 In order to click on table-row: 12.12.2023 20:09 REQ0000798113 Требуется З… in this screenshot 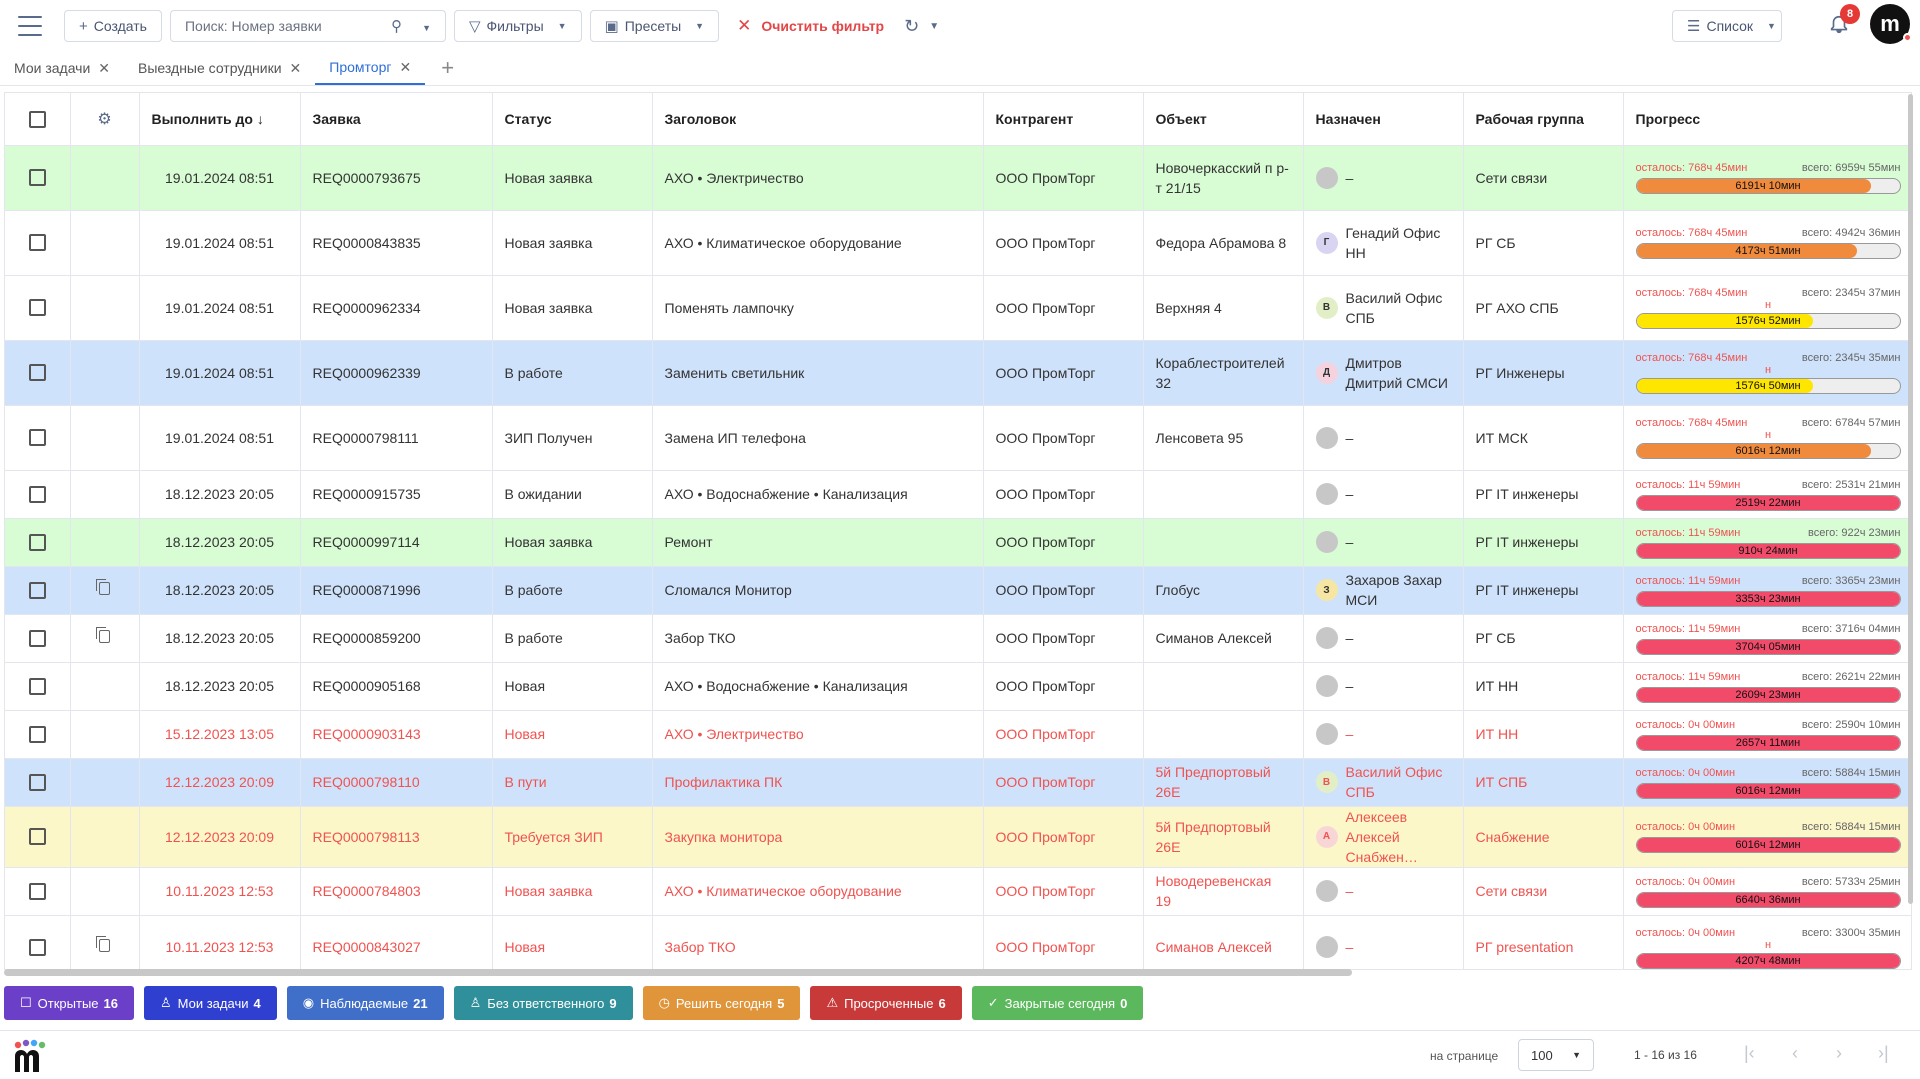, I will do `click(958, 837)`.